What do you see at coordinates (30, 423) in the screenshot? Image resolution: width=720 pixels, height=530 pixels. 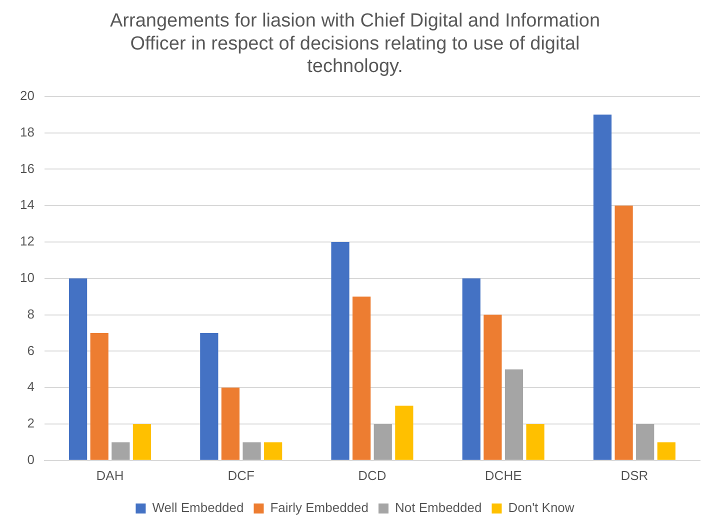 I see `y-tick-label: 2` at bounding box center [30, 423].